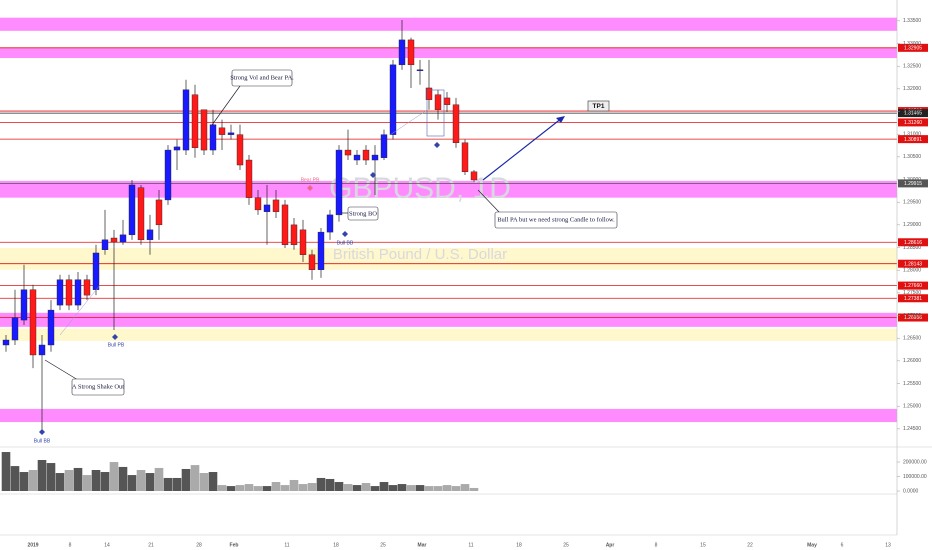 The image size is (932, 550). I want to click on v-tick-label: 100000.00, so click(915, 477).